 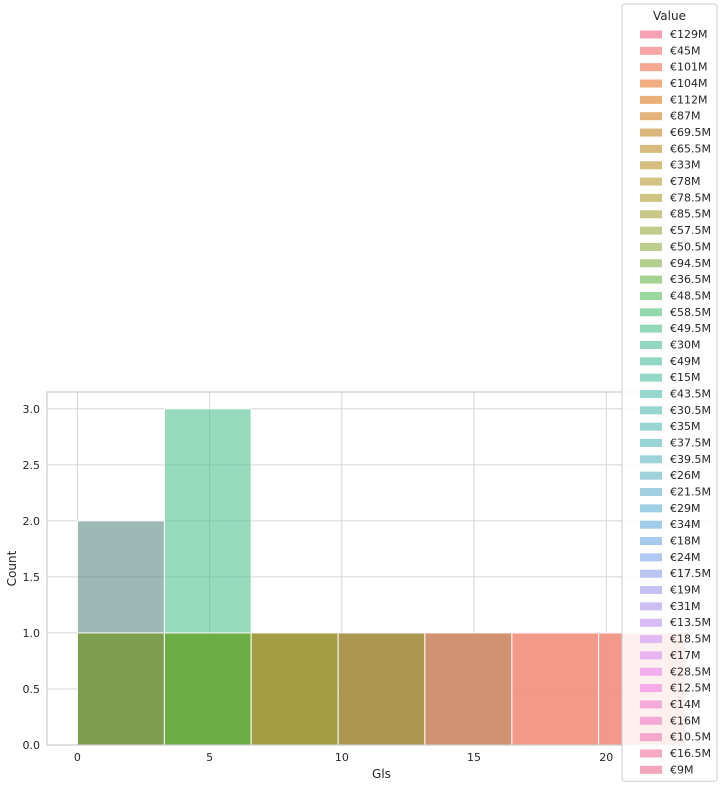 I want to click on legend-label: €14M, so click(x=685, y=704).